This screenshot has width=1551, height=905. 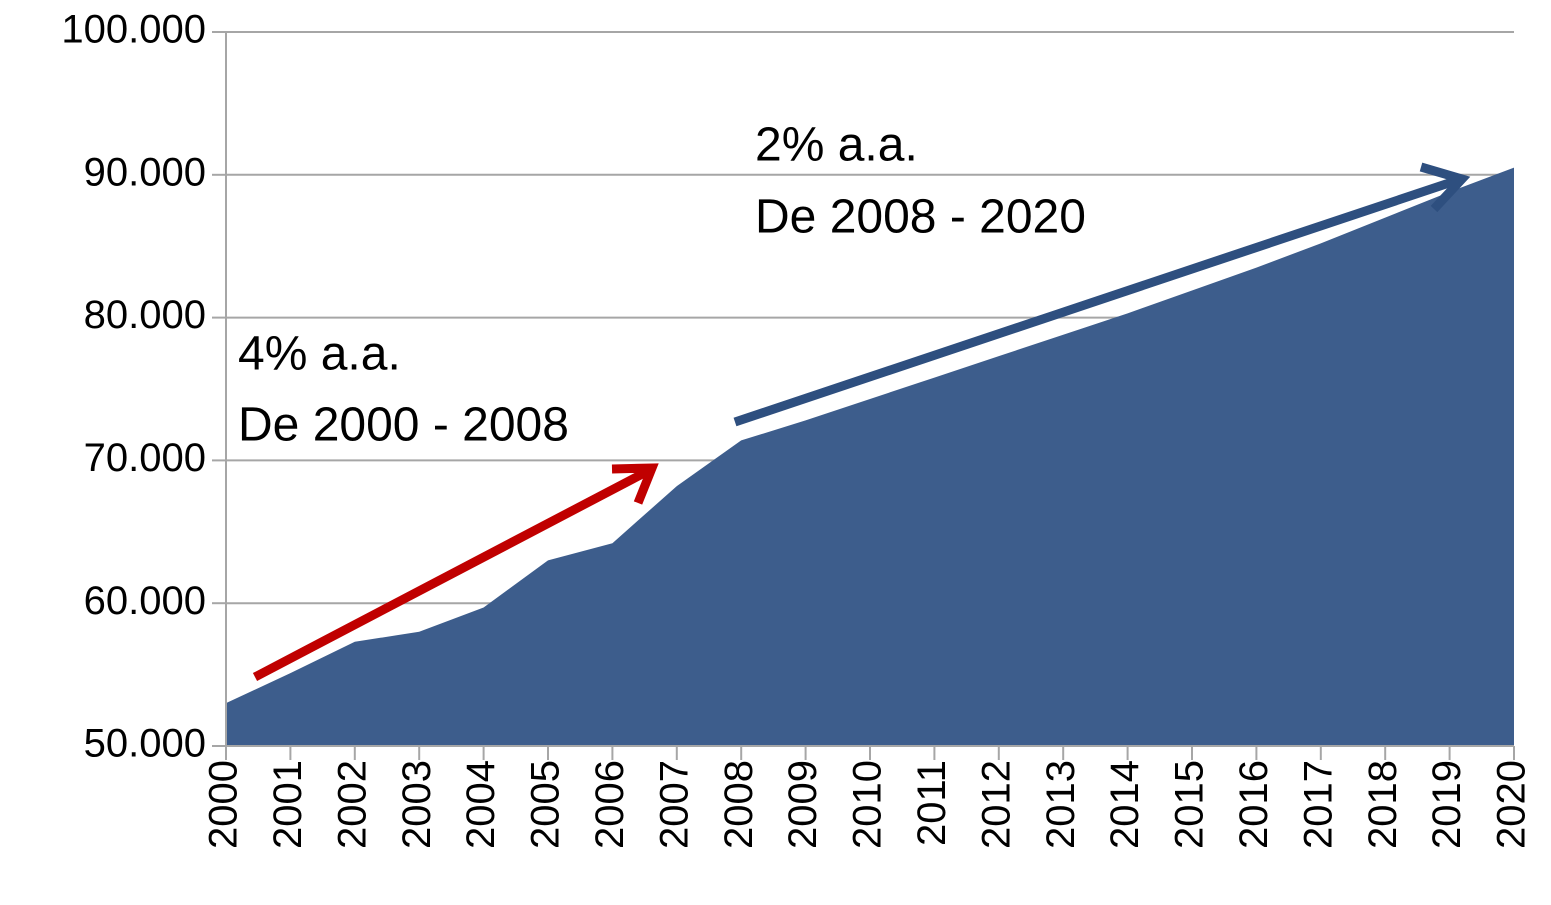 What do you see at coordinates (1190, 804) in the screenshot?
I see `x-tick-label: 2015` at bounding box center [1190, 804].